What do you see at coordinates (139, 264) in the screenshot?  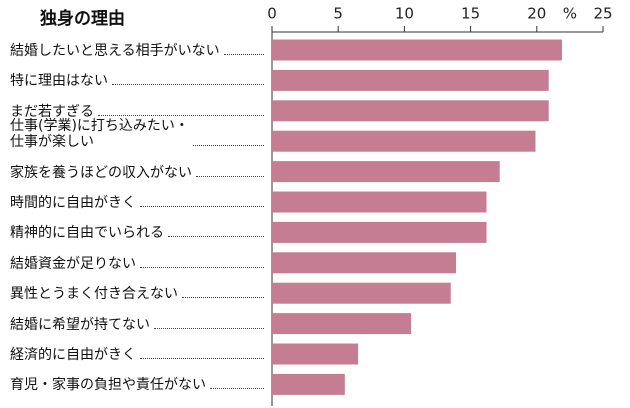 I see `category-row: 結婚資金が足りない` at bounding box center [139, 264].